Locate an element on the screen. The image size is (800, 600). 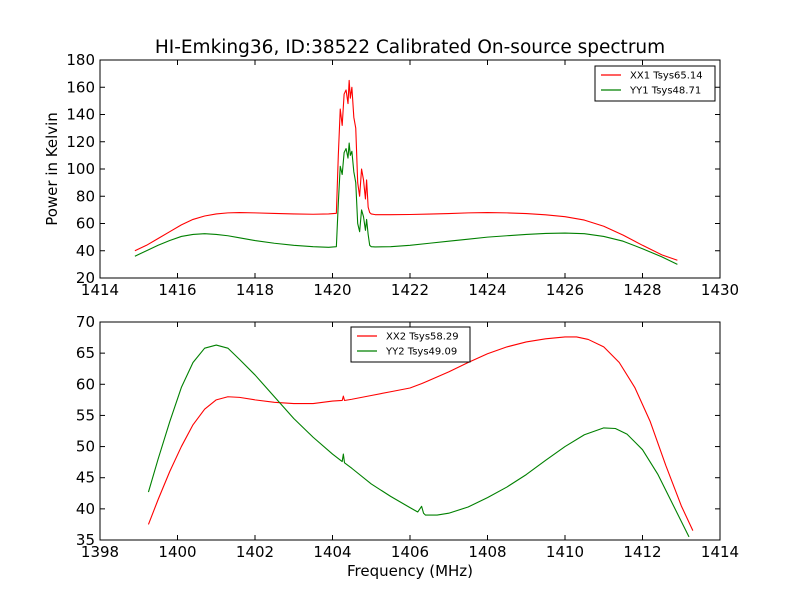
legend: XX1 Tsys65.14 YY1 Tsys48.71 is located at coordinates (655, 83).